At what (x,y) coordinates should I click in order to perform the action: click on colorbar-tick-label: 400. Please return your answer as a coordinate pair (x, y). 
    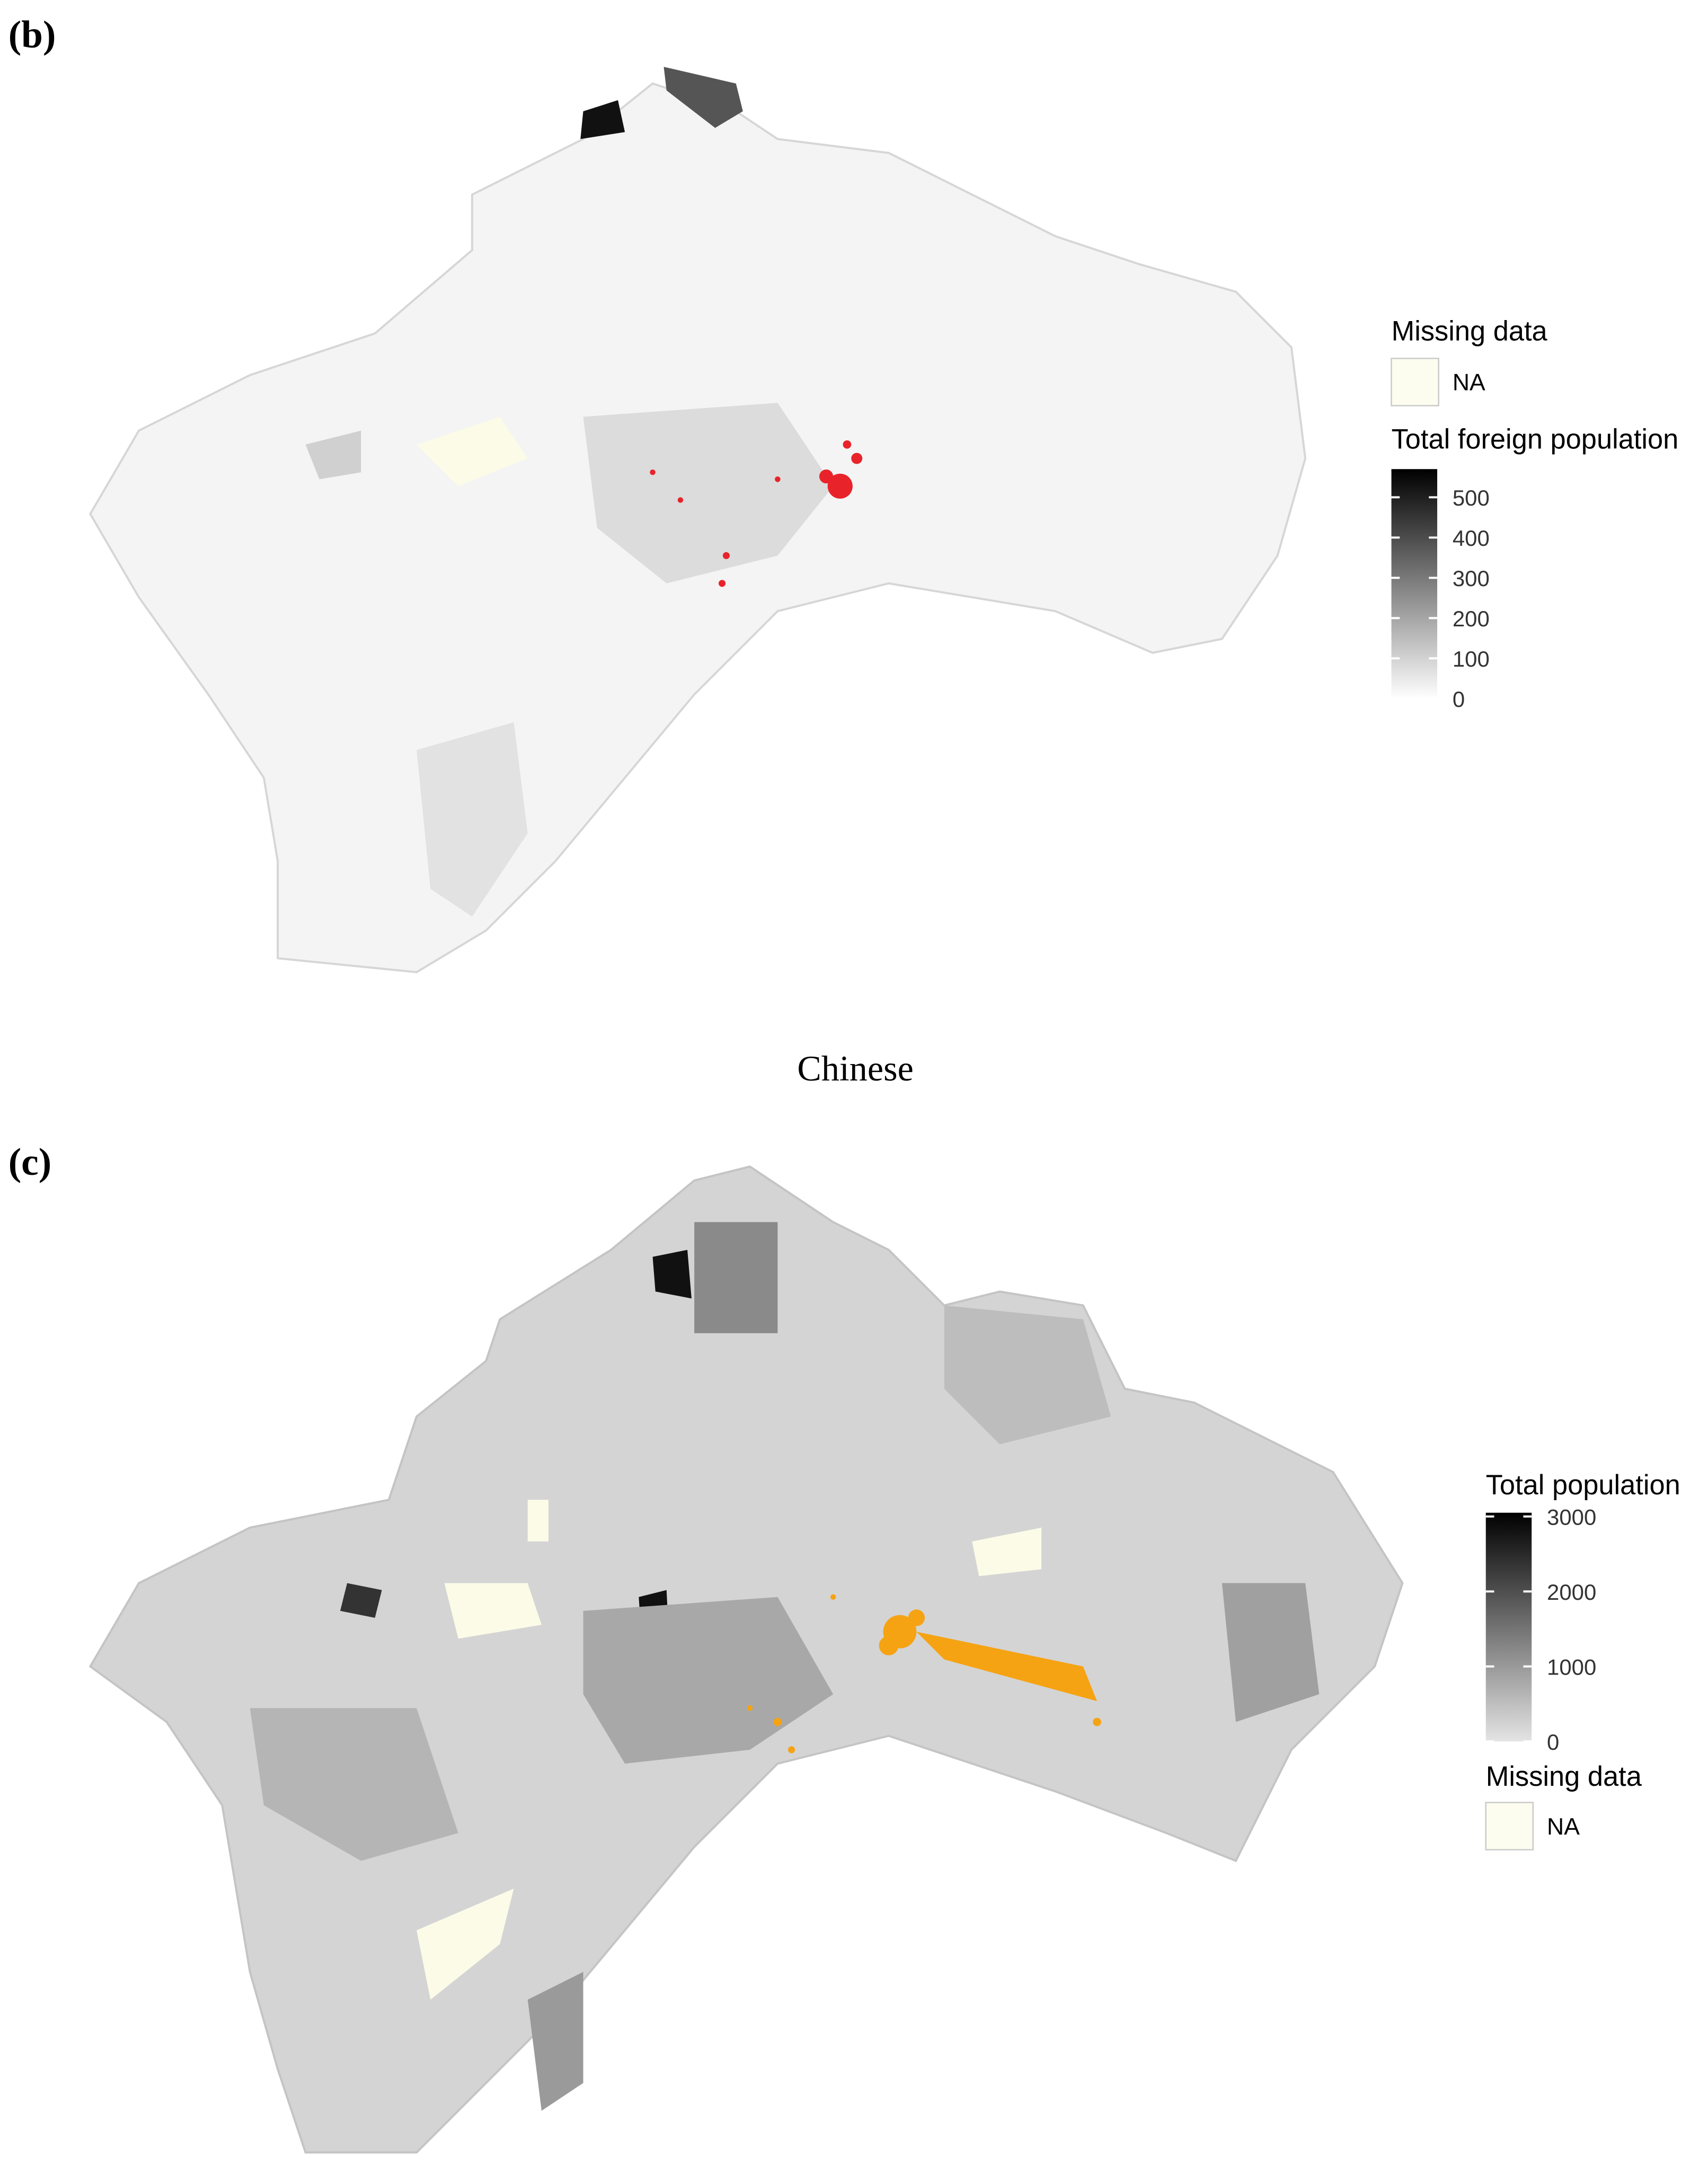
    Looking at the image, I should click on (1471, 538).